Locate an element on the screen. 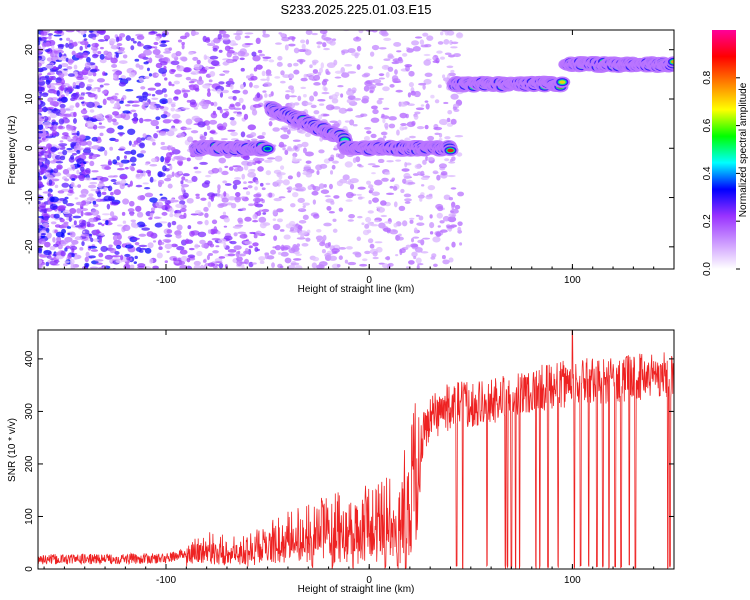 Image resolution: width=750 pixels, height=600 pixels. spectrogram-y-label: Frequency (Hz) is located at coordinates (12, 150).